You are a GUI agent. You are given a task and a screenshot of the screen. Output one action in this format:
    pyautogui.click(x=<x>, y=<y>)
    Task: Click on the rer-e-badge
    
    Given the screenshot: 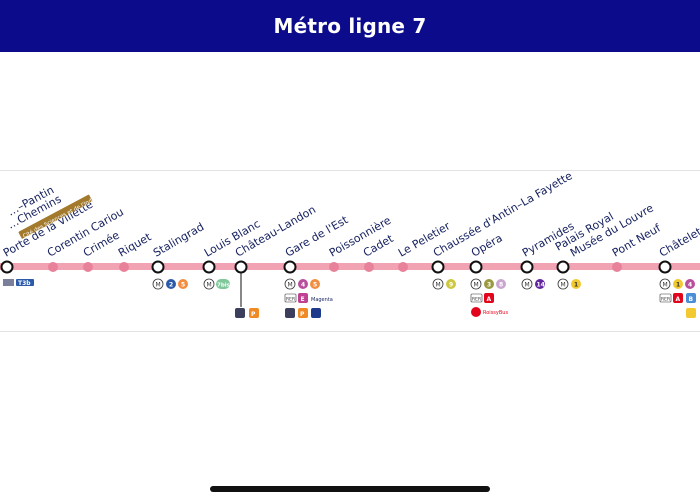 What is the action you would take?
    pyautogui.click(x=303, y=298)
    